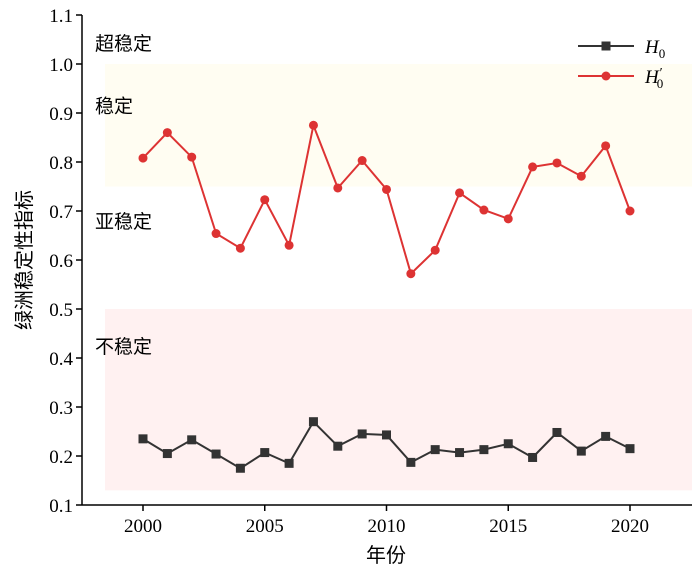  I want to click on x-tick-label: 2020, so click(630, 526).